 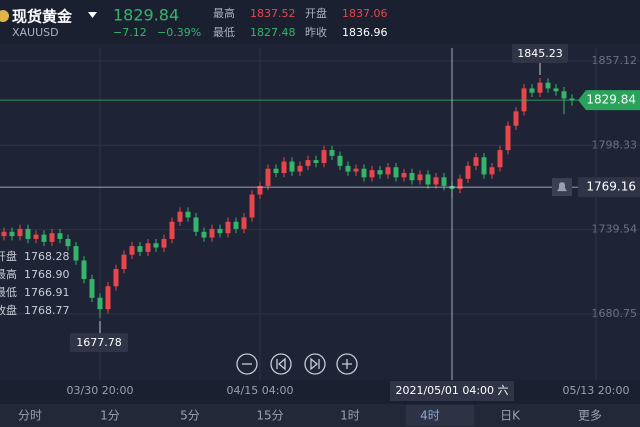 What do you see at coordinates (179, 32) in the screenshot?
I see `change-pct: −0.39%` at bounding box center [179, 32].